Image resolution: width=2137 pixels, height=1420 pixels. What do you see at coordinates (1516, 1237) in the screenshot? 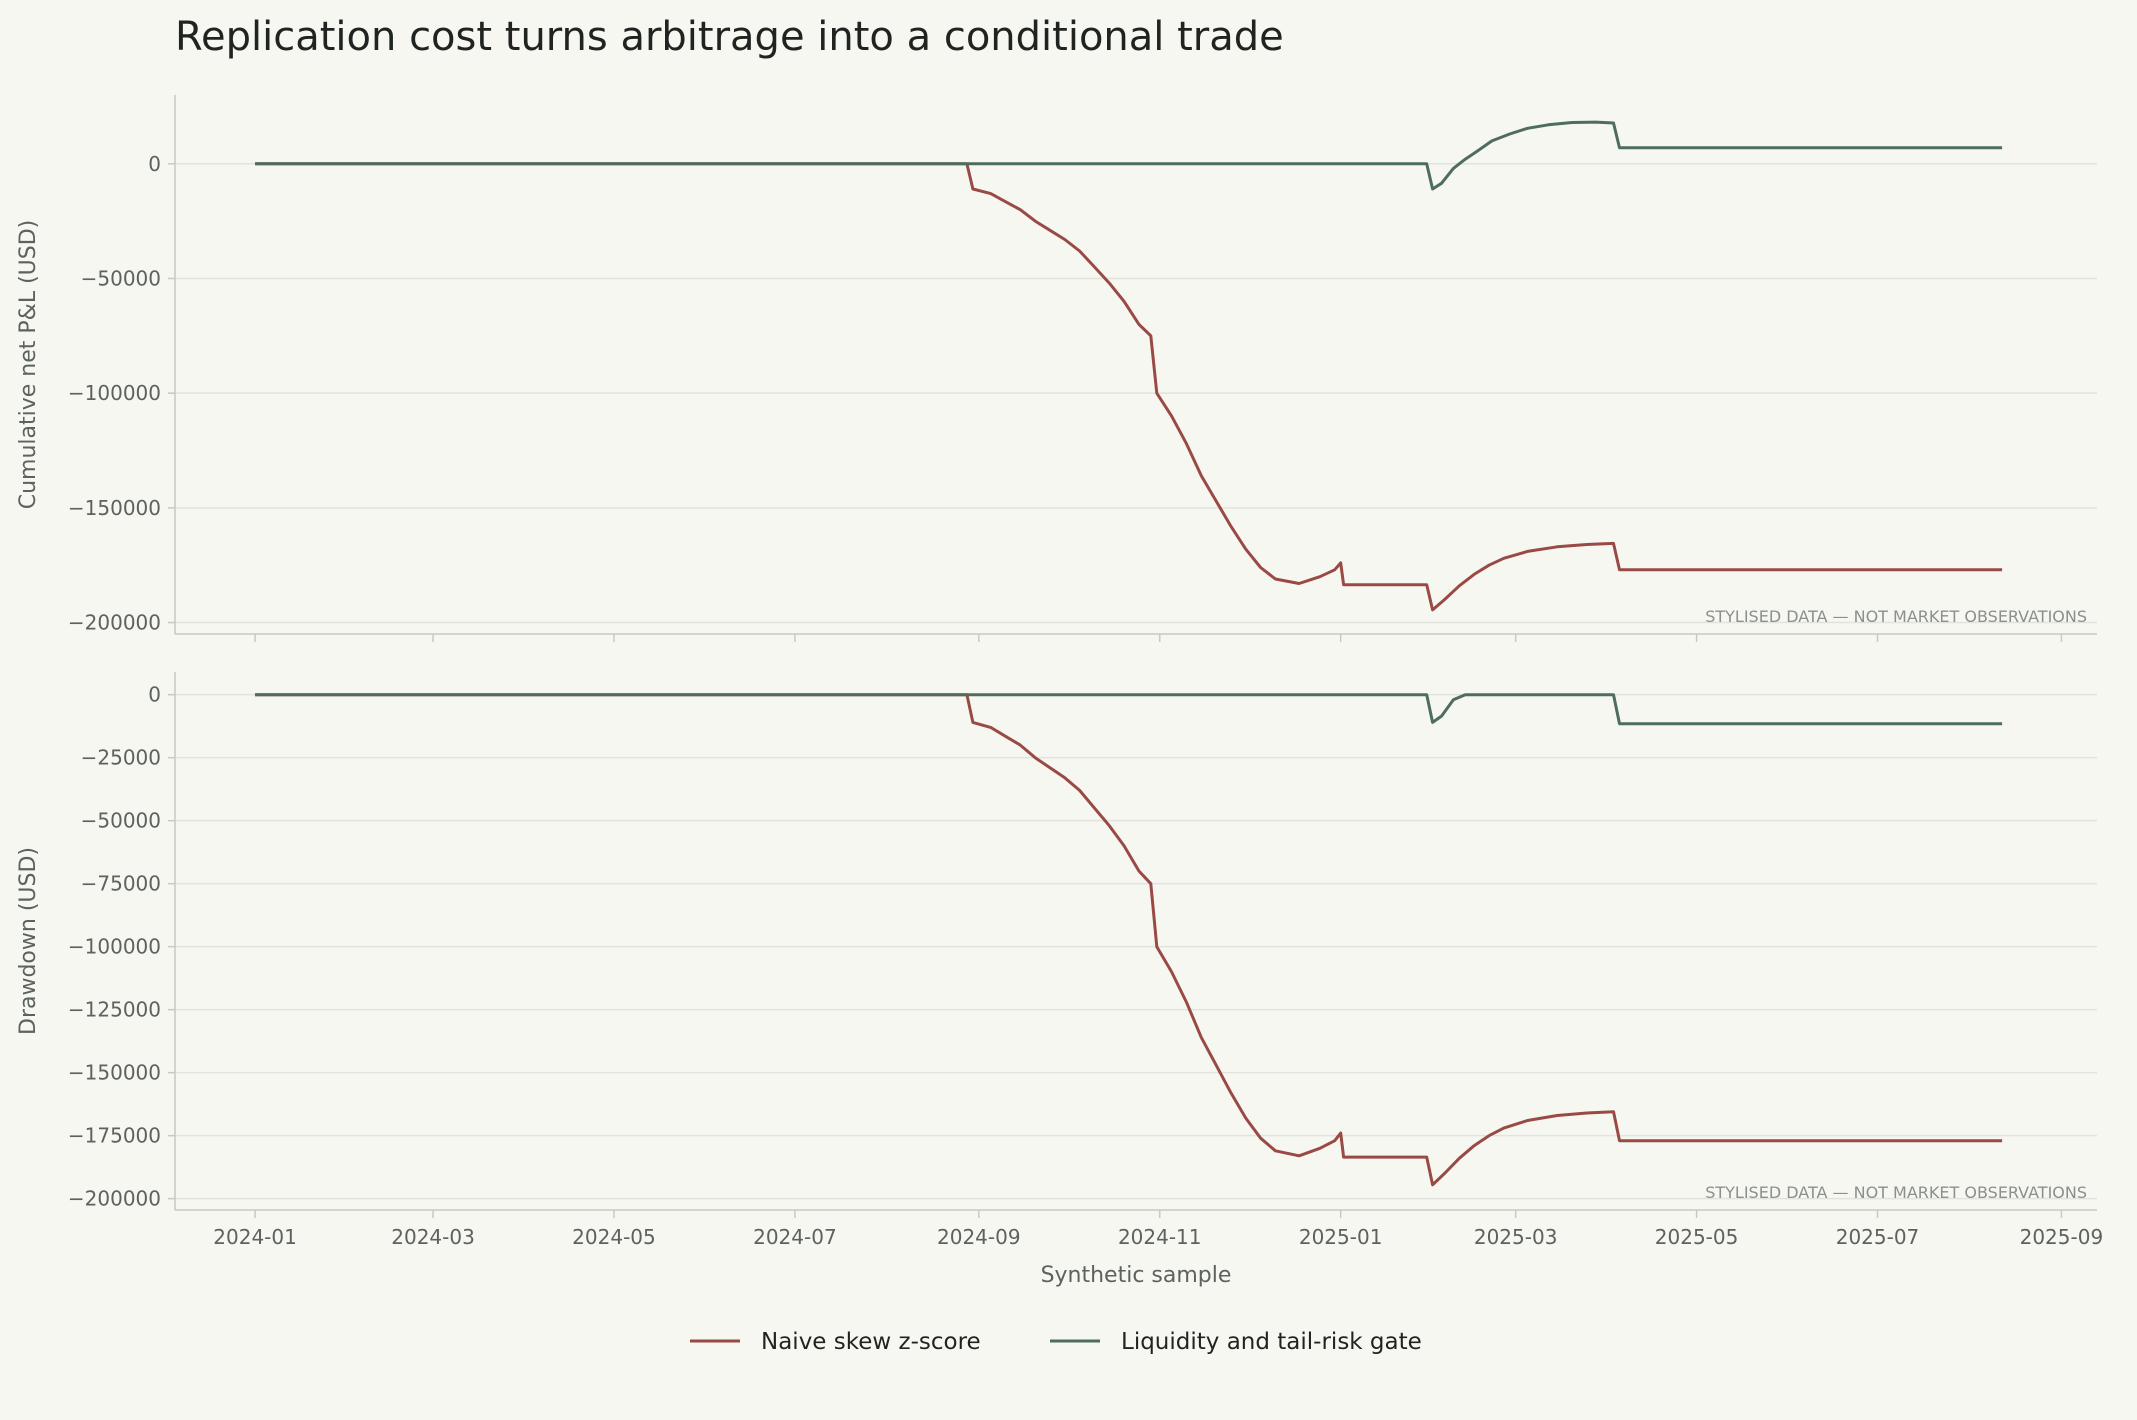
I see `x-tick-label: 2025-03` at bounding box center [1516, 1237].